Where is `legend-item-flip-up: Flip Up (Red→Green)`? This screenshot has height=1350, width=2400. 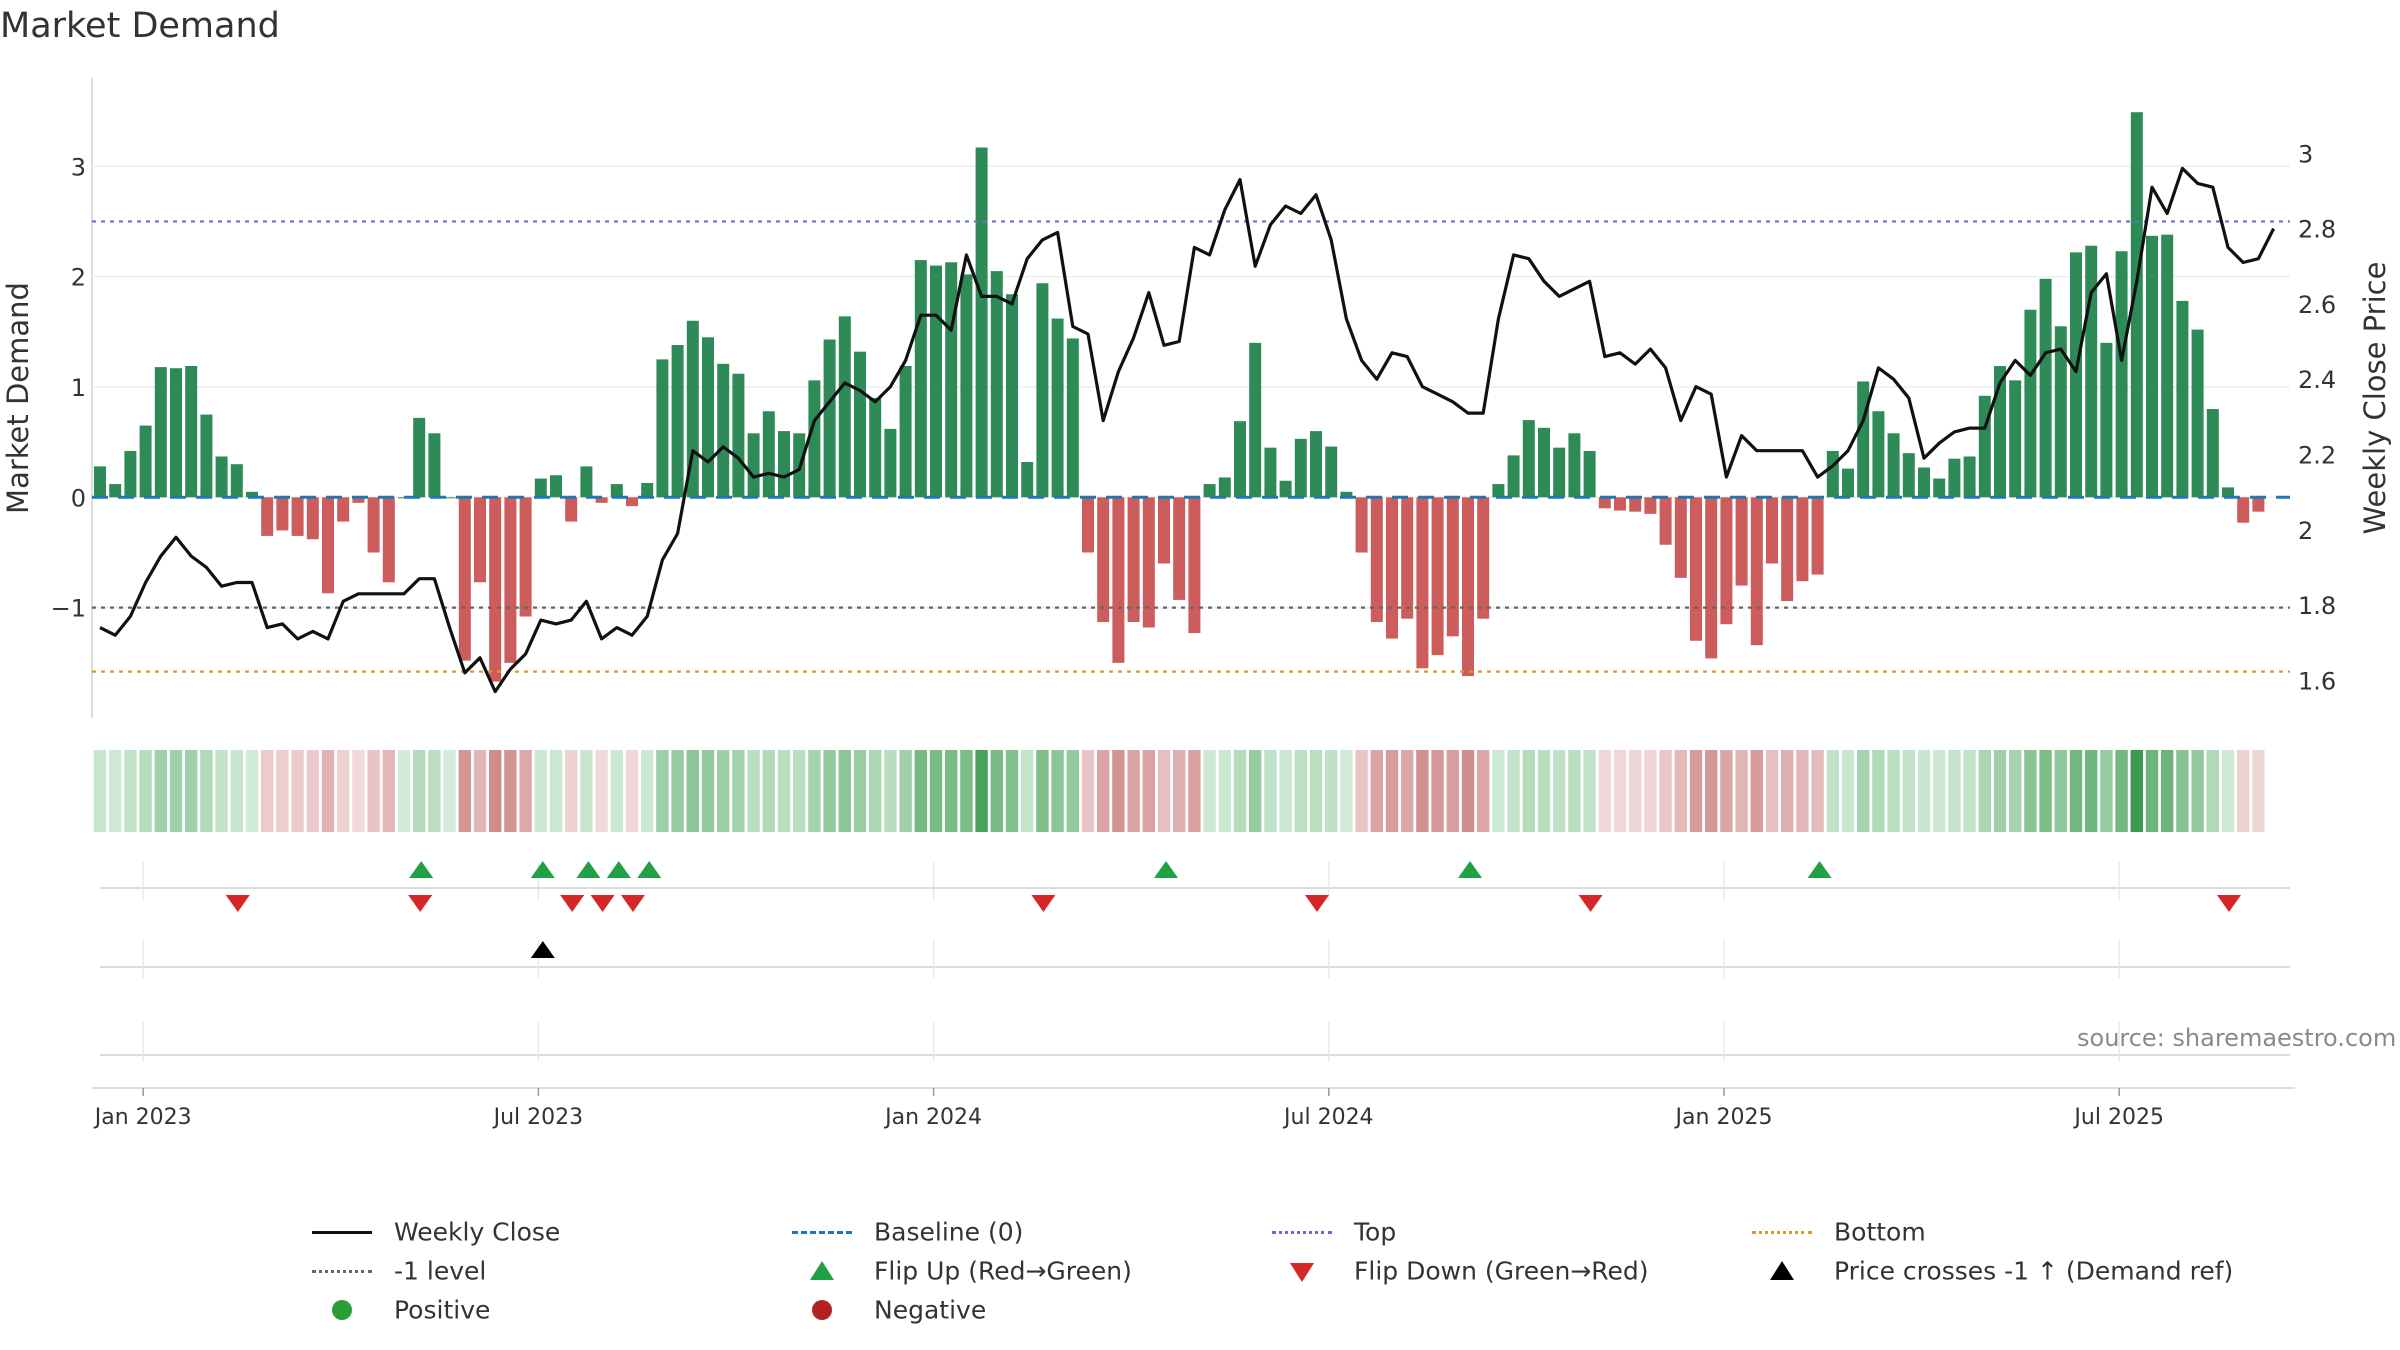
legend-item-flip-up: Flip Up (Red→Green) is located at coordinates (962, 1270).